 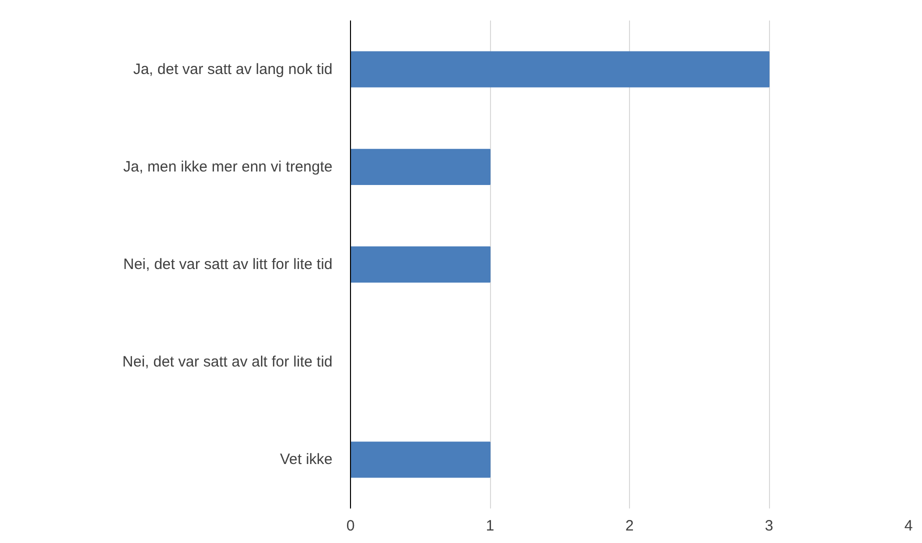 What do you see at coordinates (490, 526) in the screenshot?
I see `x-tick-label: 1` at bounding box center [490, 526].